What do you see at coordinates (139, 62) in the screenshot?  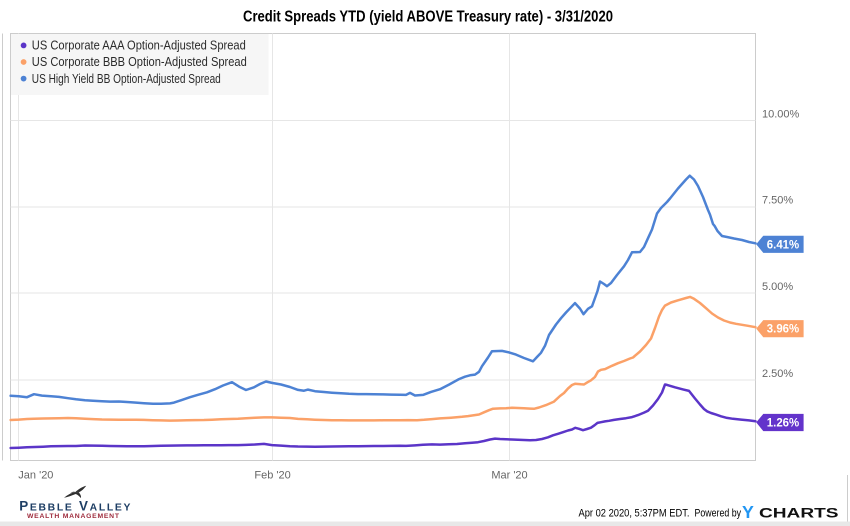 I see `svg-text:US Corporate BBB Option-Adjust: US Corporate BBB Option-Adjusted Spread` at bounding box center [139, 62].